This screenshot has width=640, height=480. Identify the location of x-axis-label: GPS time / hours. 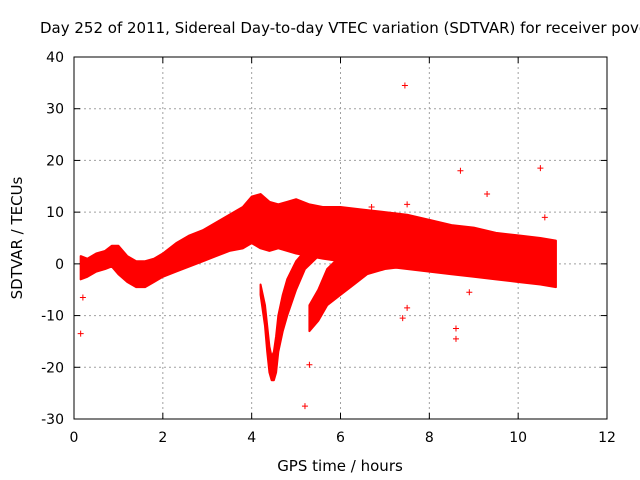
(340, 466).